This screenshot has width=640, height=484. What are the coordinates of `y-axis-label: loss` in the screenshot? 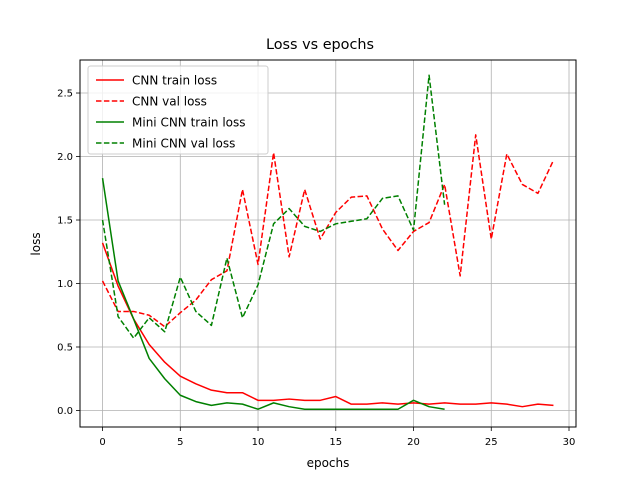 It's located at (36, 243).